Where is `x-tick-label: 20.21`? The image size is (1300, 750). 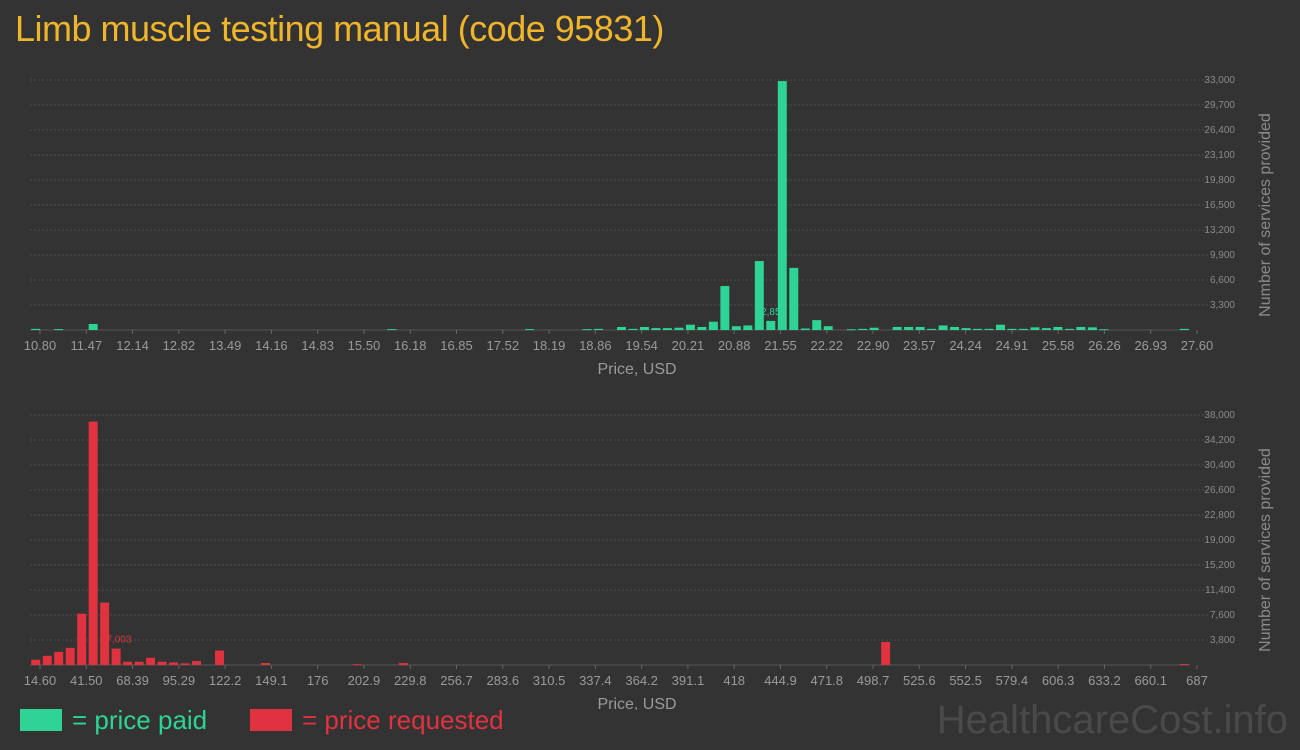 x-tick-label: 20.21 is located at coordinates (688, 345).